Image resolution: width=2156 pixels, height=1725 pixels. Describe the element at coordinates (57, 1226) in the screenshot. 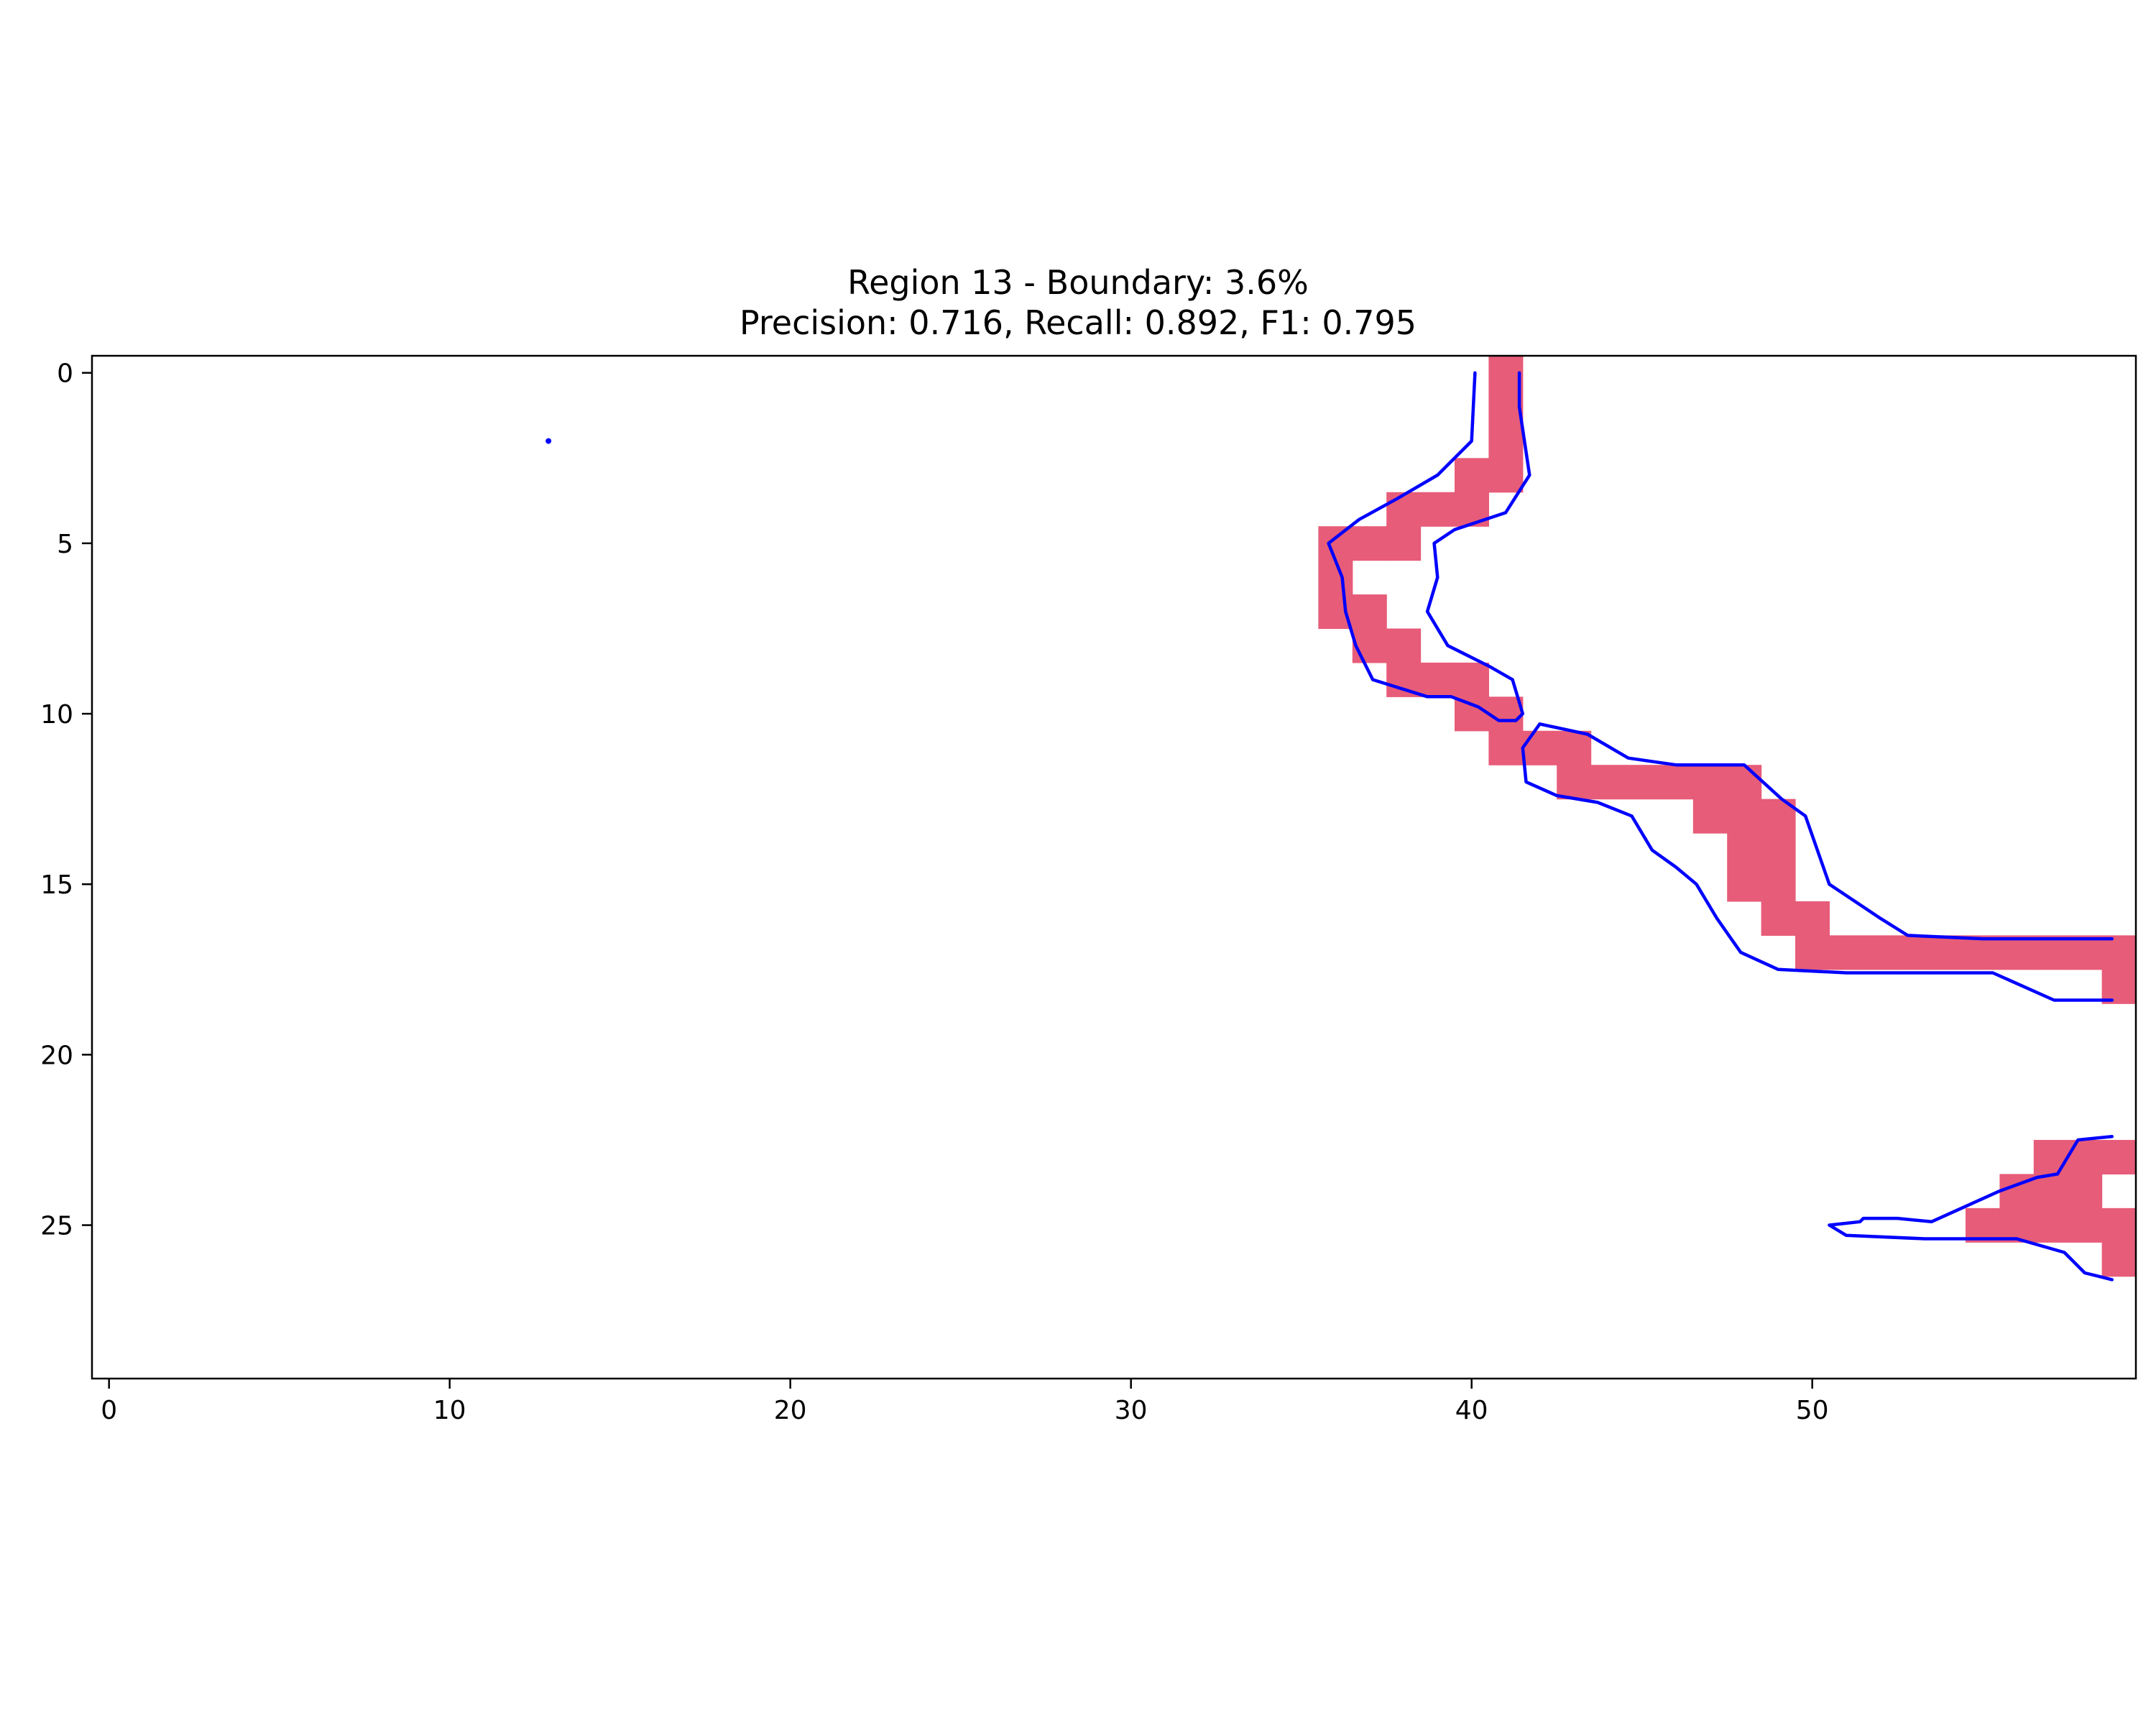

I see `y-tick-label: 25` at that location.